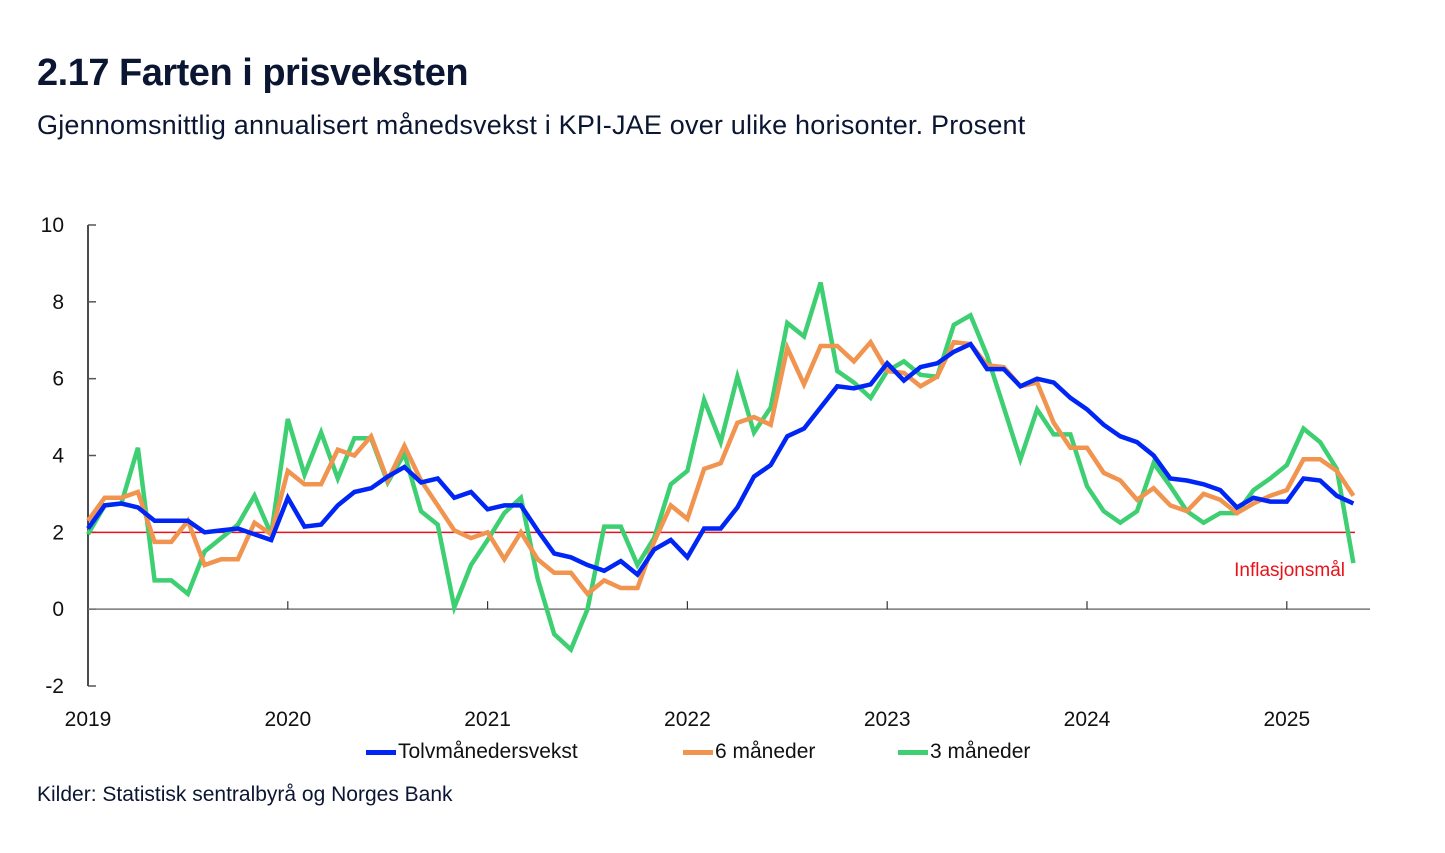  Describe the element at coordinates (58, 456) in the screenshot. I see `y-tick-label: 4` at that location.